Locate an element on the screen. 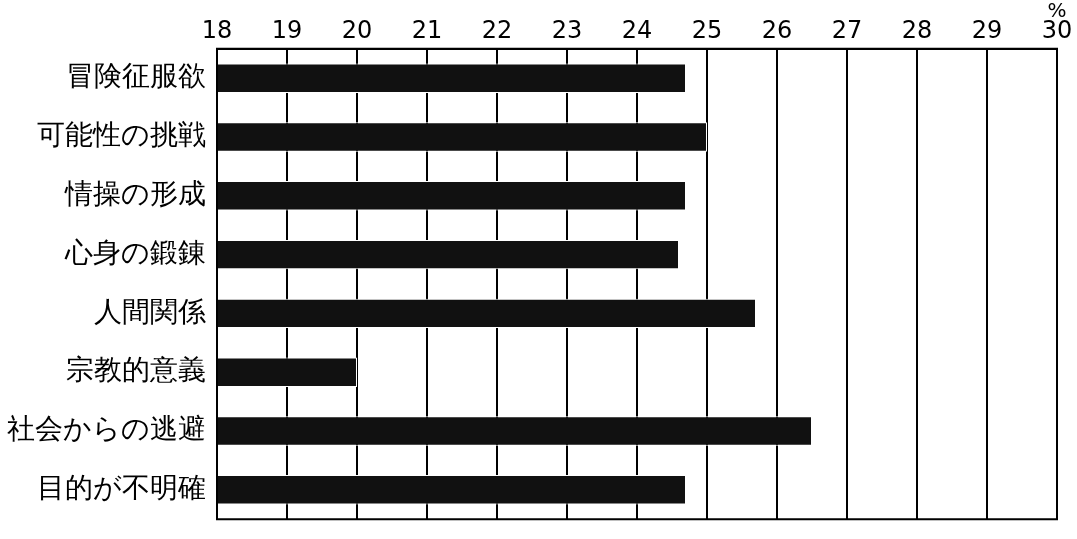 The image size is (1077, 539). x-tick-label: 23 is located at coordinates (567, 29).